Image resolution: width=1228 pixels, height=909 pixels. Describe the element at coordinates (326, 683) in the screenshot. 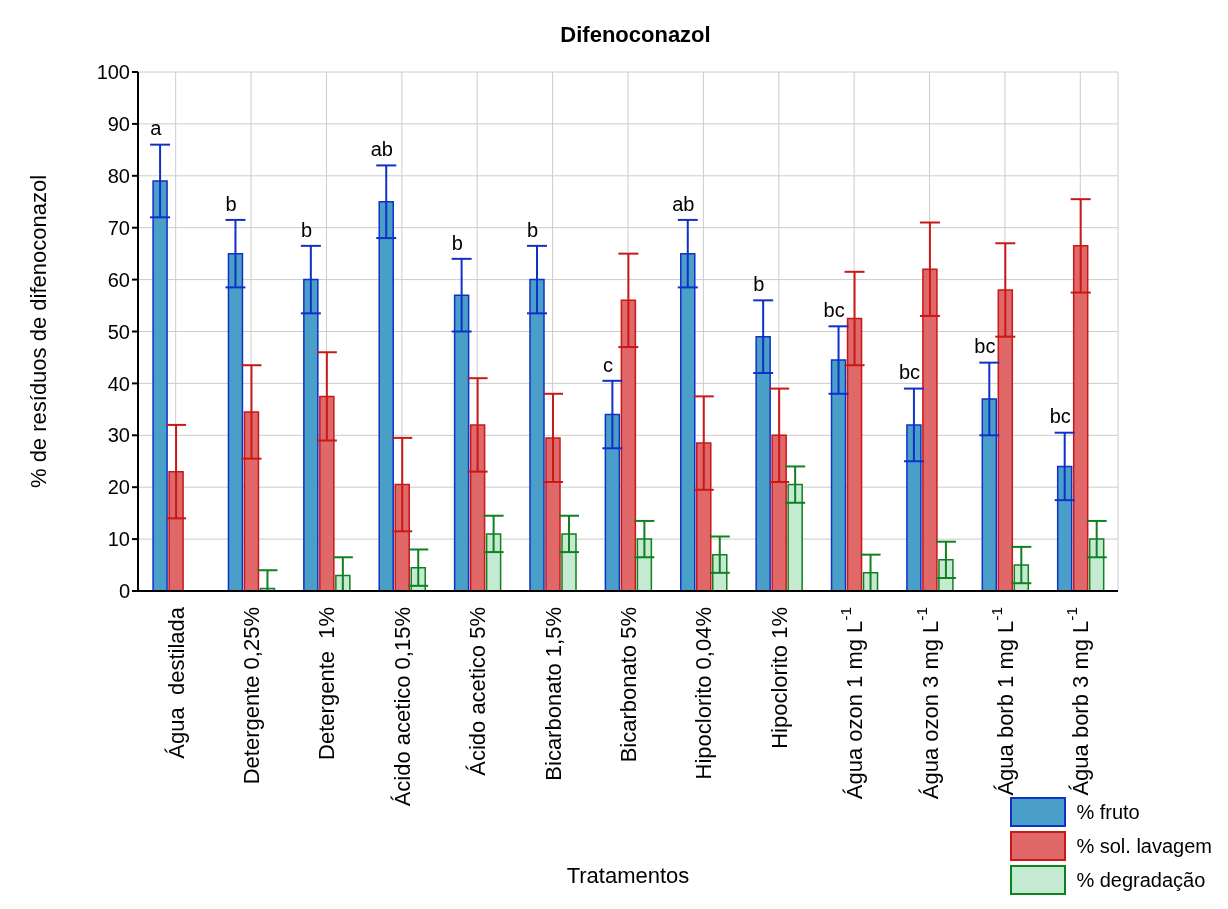

I see `x-tick-label: Detergente 1%` at that location.